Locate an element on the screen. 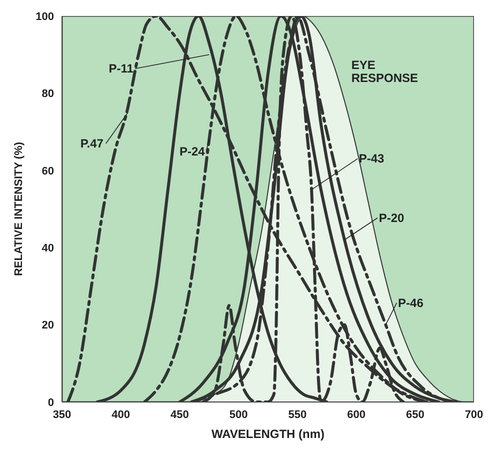 This screenshot has height=453, width=488. y-tick-label: 80 is located at coordinates (48, 94).